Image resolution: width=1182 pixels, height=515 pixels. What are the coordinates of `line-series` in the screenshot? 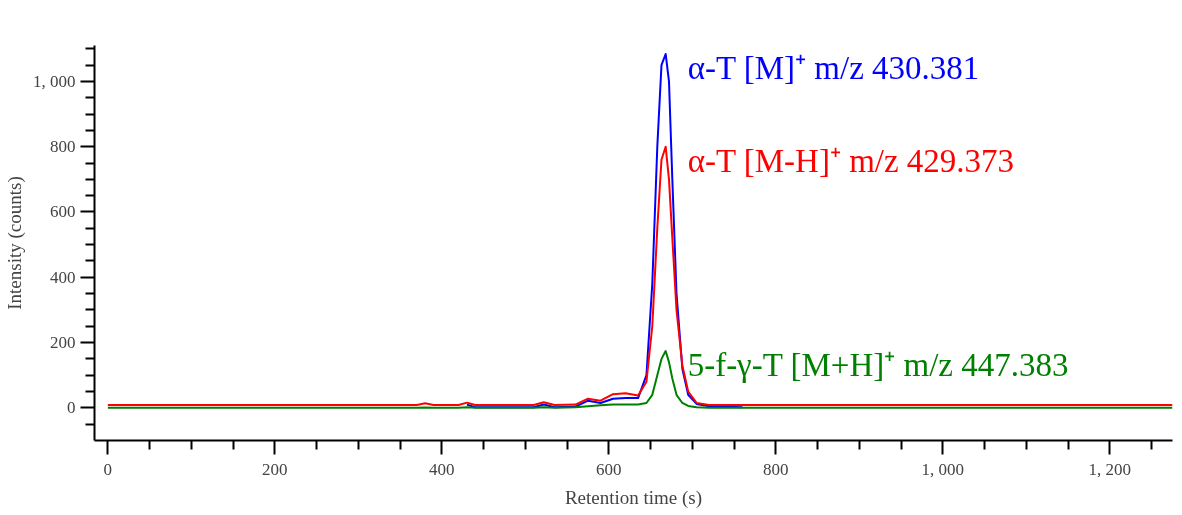 It's located at (639, 379).